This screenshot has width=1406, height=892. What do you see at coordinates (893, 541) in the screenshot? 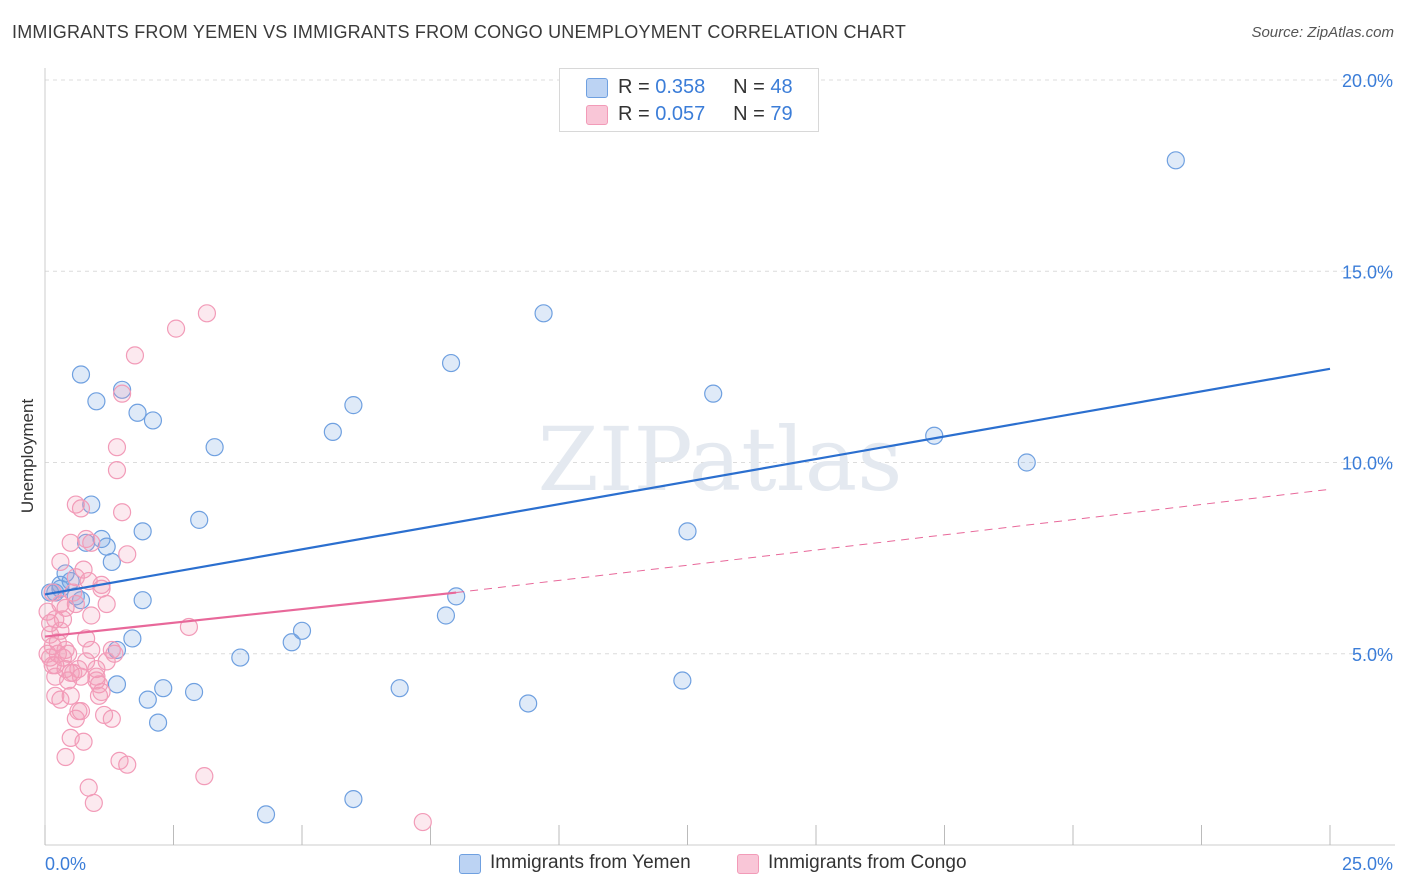
I see `congo-trend-line-extension` at bounding box center [893, 541].